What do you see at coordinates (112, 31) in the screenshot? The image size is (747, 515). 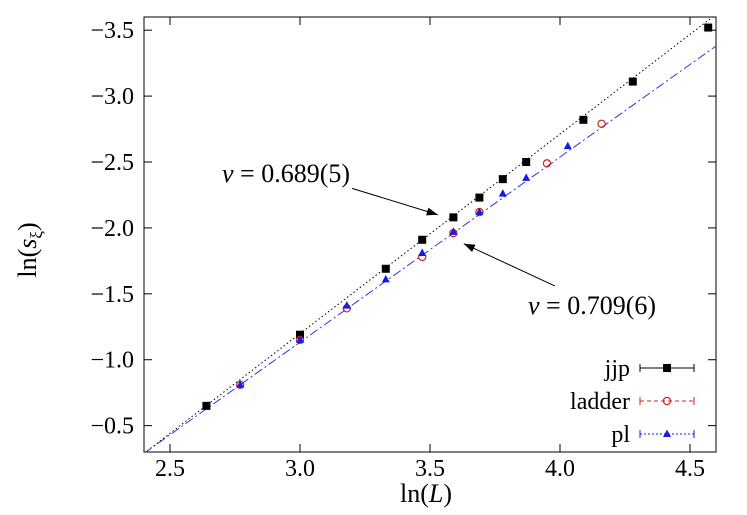 I see `y-tick-label: −3.5` at bounding box center [112, 31].